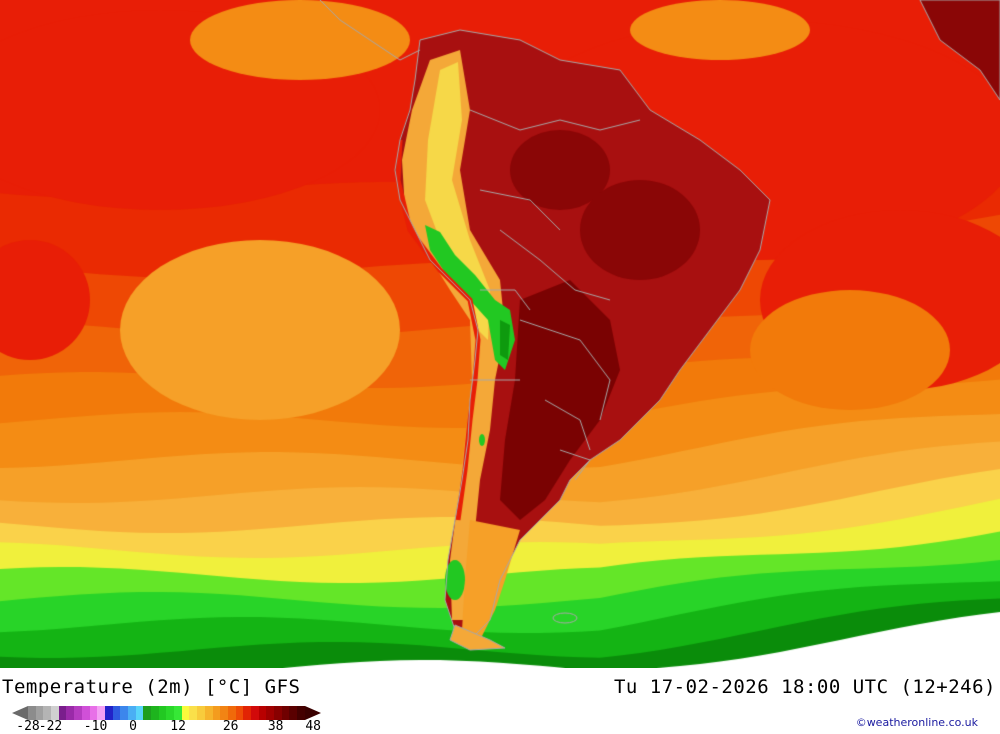 The width and height of the screenshot is (1000, 734). I want to click on legend-tick-label: -10, so click(95, 726).